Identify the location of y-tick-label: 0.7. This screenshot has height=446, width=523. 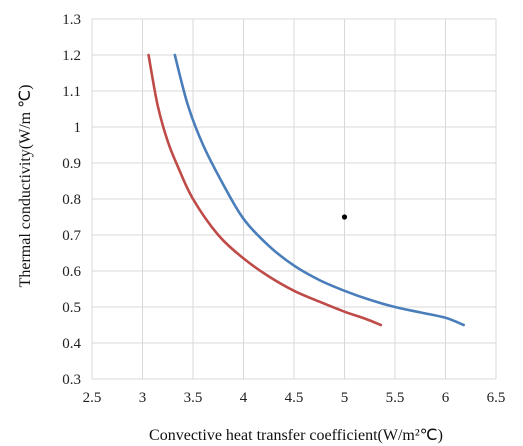
(71, 236).